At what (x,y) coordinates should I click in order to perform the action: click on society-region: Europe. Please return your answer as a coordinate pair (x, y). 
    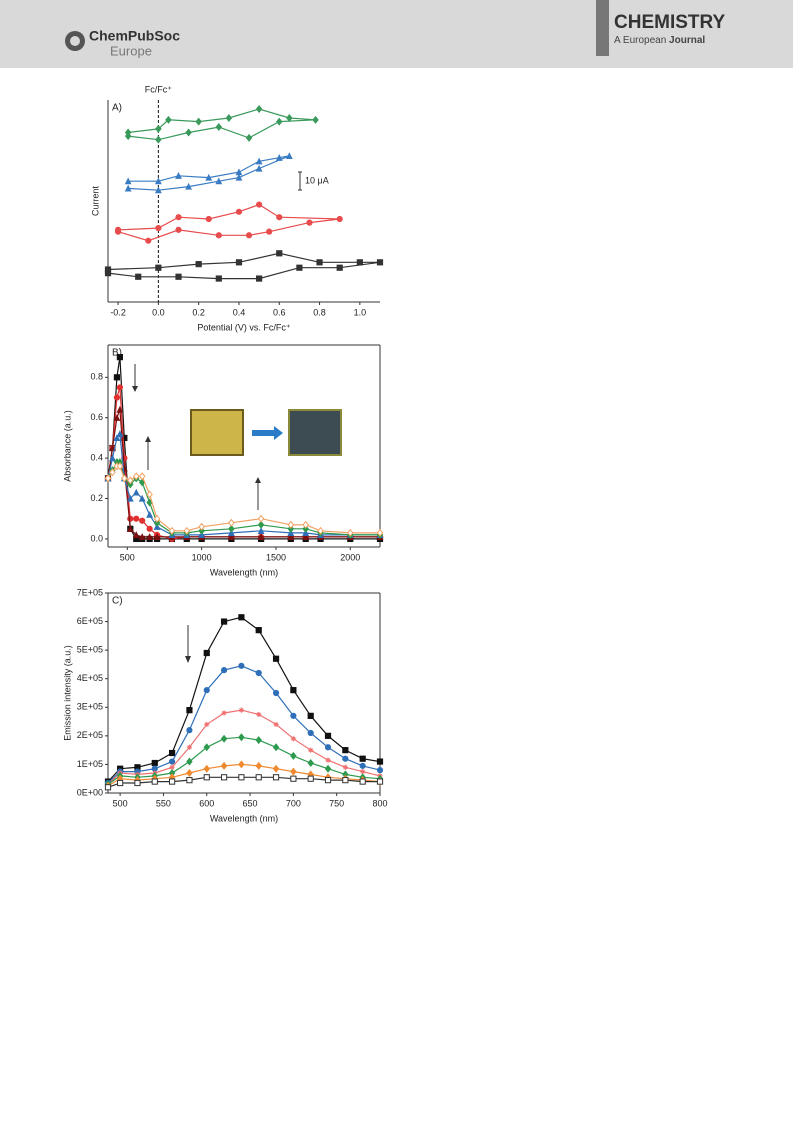
    Looking at the image, I should click on (131, 50).